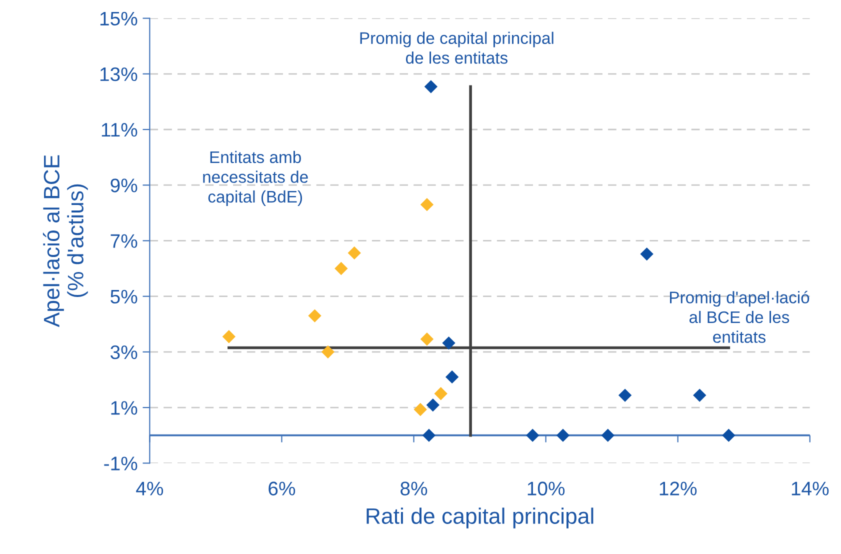 The height and width of the screenshot is (554, 841). I want to click on x-tick-label: 4%, so click(150, 489).